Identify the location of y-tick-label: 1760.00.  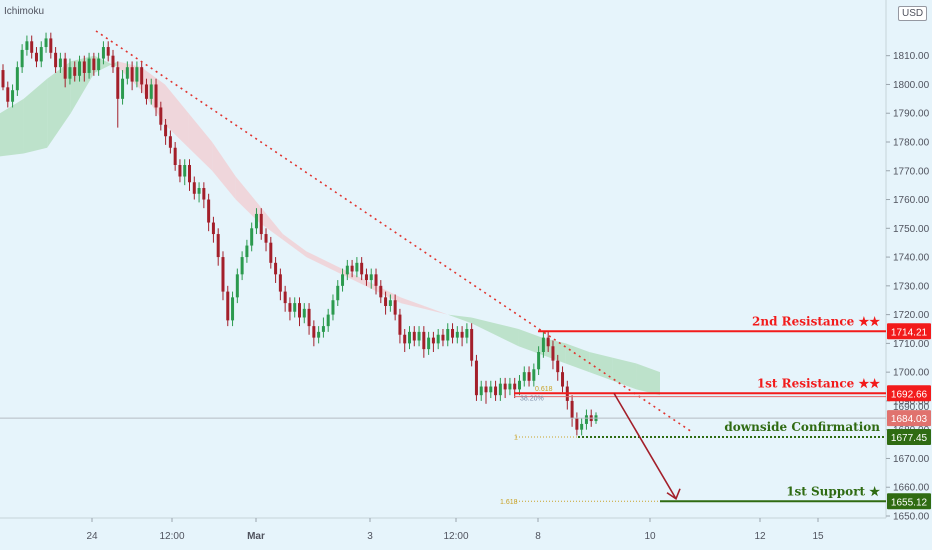
(911, 200).